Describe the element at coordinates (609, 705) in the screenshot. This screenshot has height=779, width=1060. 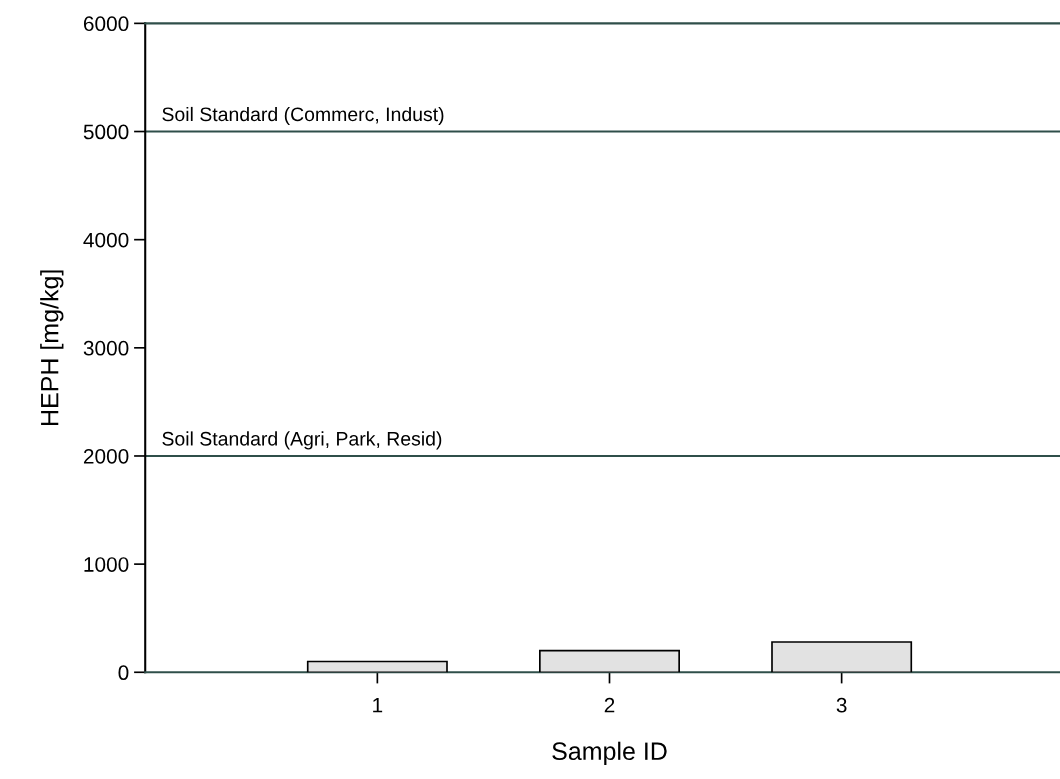
I see `x-tick-label: 2` at that location.